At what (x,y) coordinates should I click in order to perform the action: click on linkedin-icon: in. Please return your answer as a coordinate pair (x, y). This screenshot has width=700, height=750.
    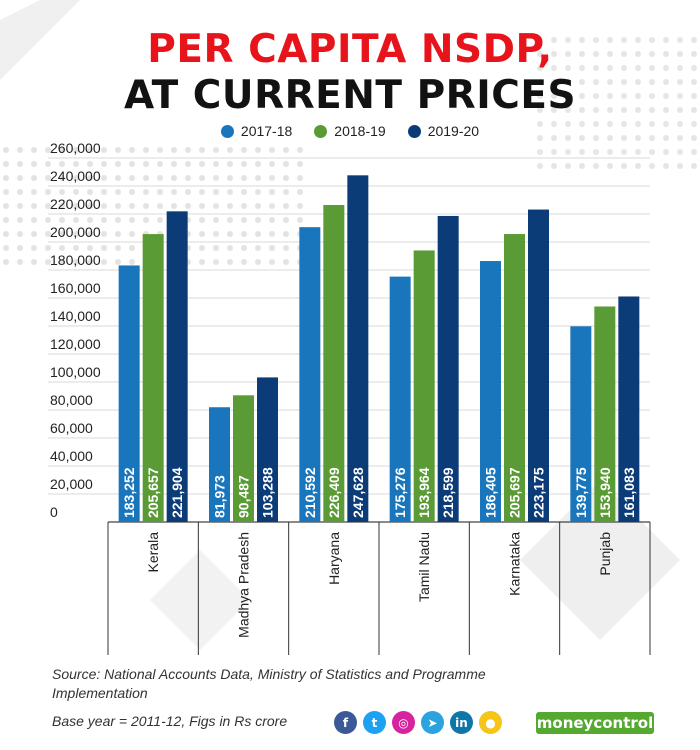
    Looking at the image, I should click on (461, 722).